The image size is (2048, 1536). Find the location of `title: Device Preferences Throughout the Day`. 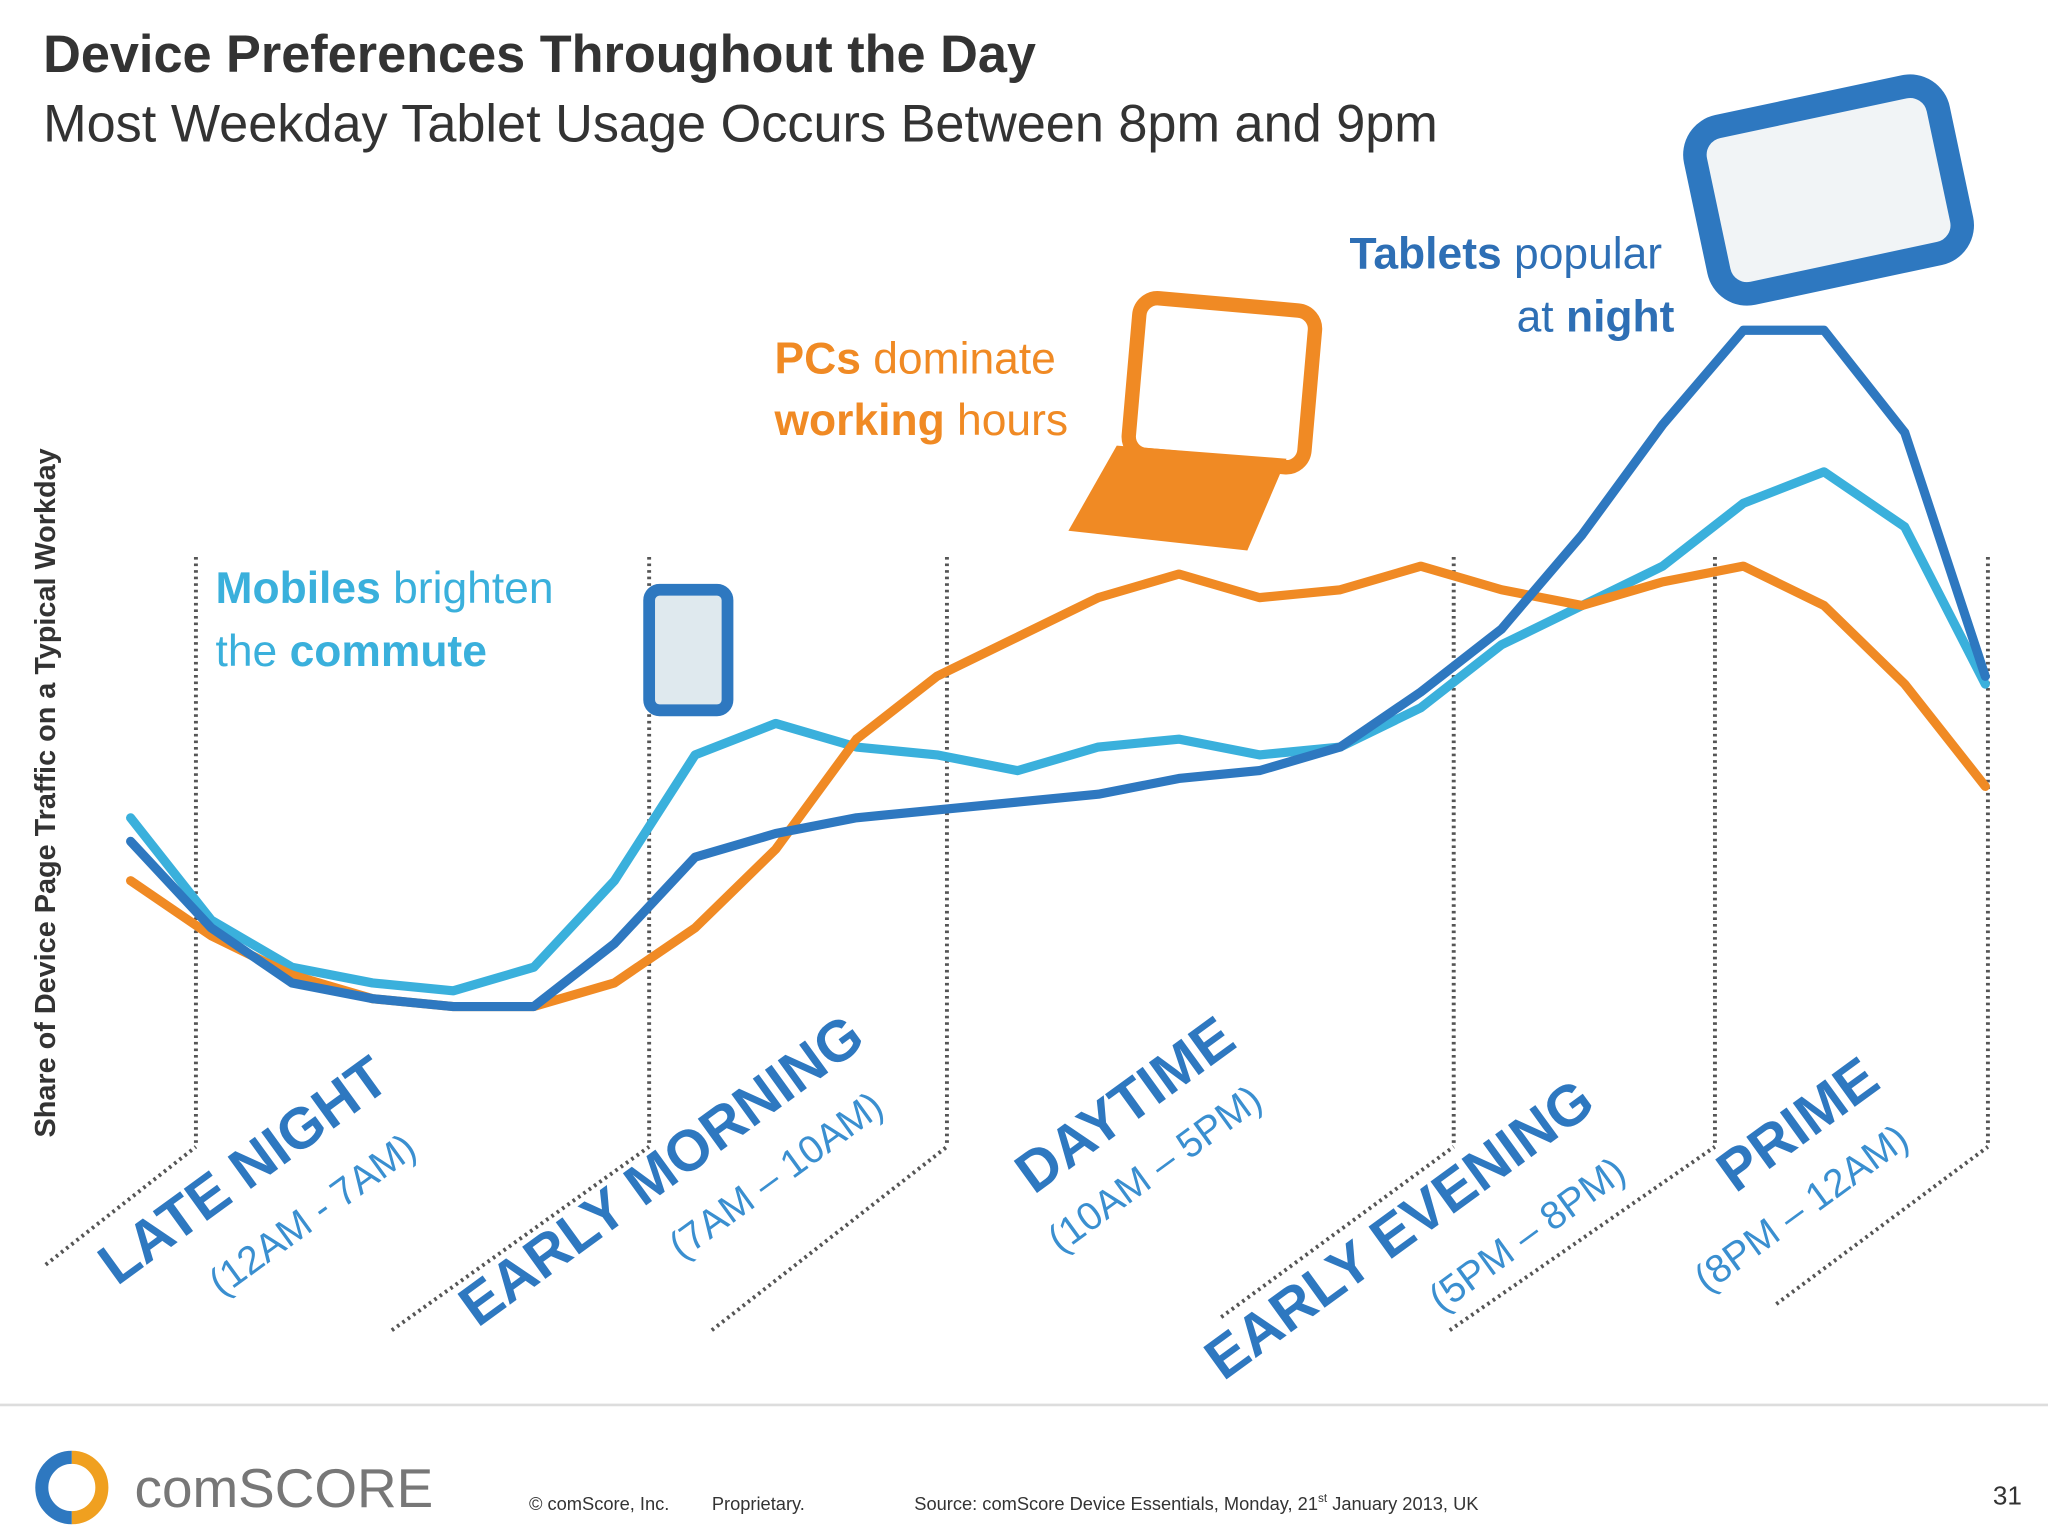

title: Device Preferences Throughout the Day is located at coordinates (539, 55).